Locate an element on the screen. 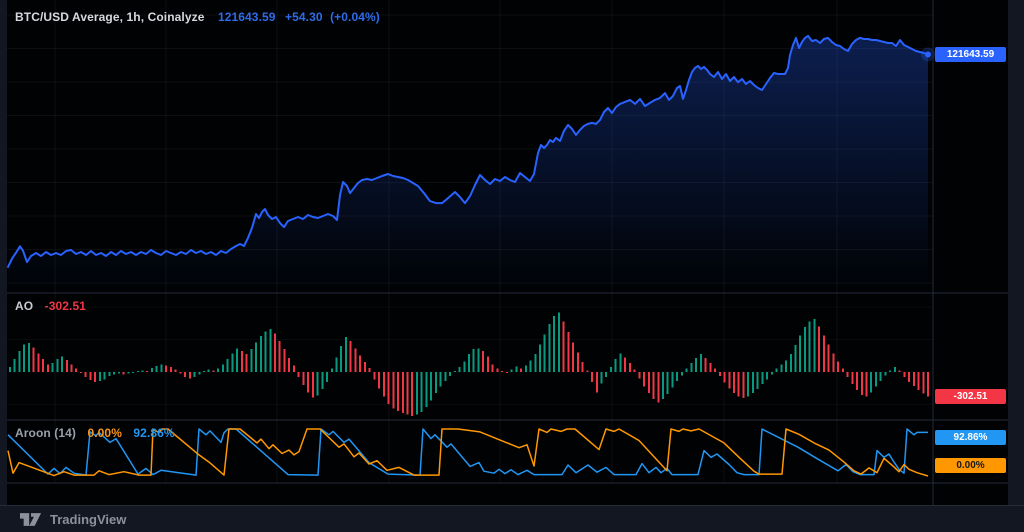 Image resolution: width=1024 pixels, height=532 pixels. symbol-title: BTC/USD Average, 1h, Coinalyze is located at coordinates (110, 17).